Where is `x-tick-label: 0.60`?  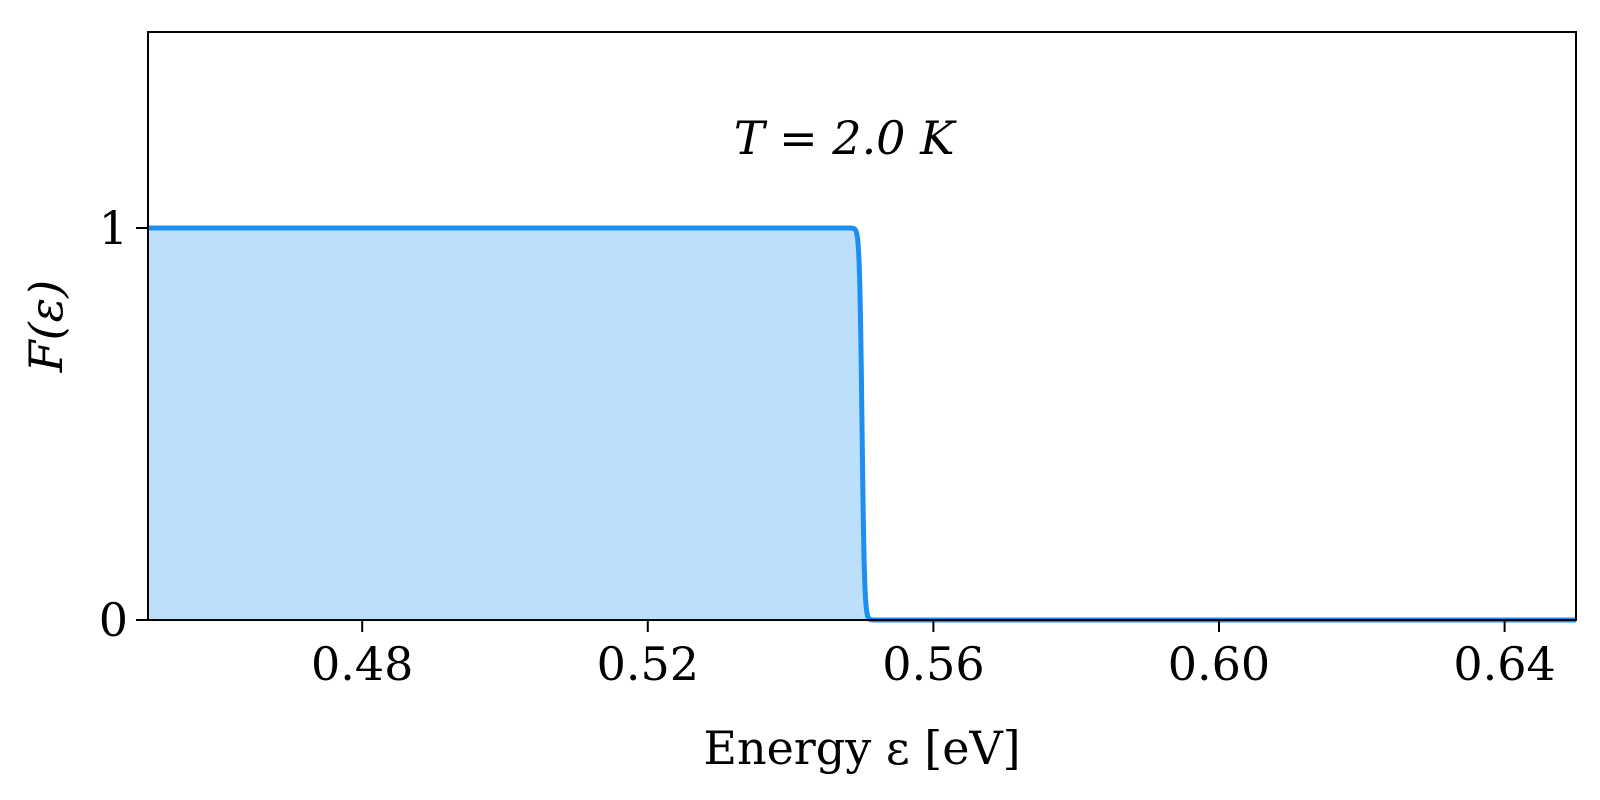 x-tick-label: 0.60 is located at coordinates (1219, 664).